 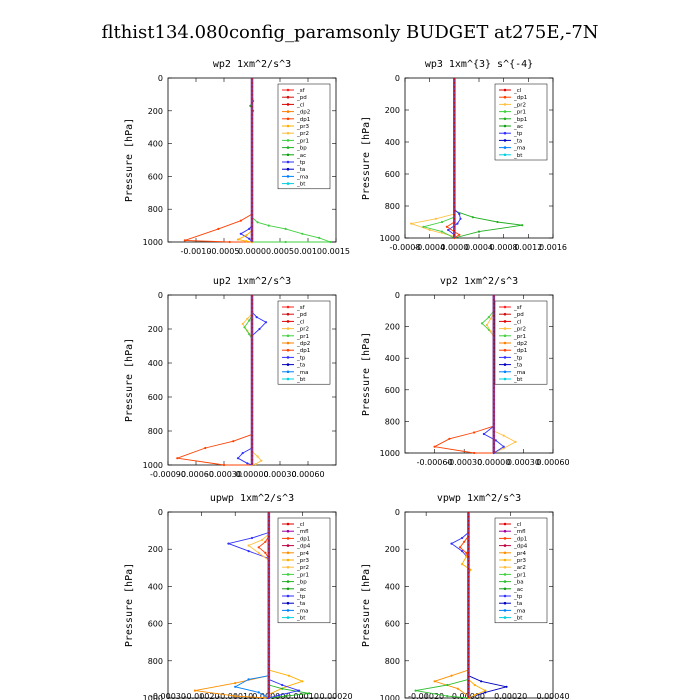 What do you see at coordinates (309, 693) in the screenshot?
I see `series-point-bp` at bounding box center [309, 693].